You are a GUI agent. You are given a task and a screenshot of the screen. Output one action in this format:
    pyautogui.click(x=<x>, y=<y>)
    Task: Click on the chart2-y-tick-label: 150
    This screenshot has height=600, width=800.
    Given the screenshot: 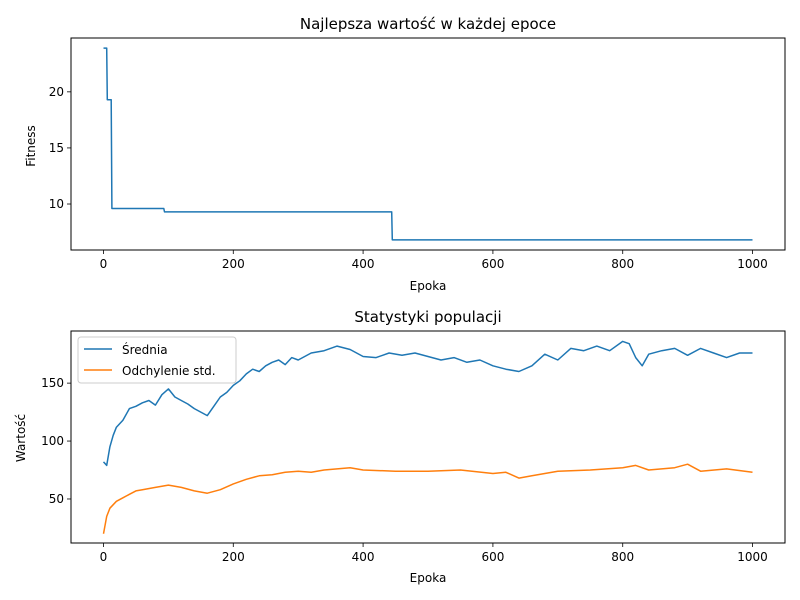 What is the action you would take?
    pyautogui.click(x=52, y=383)
    